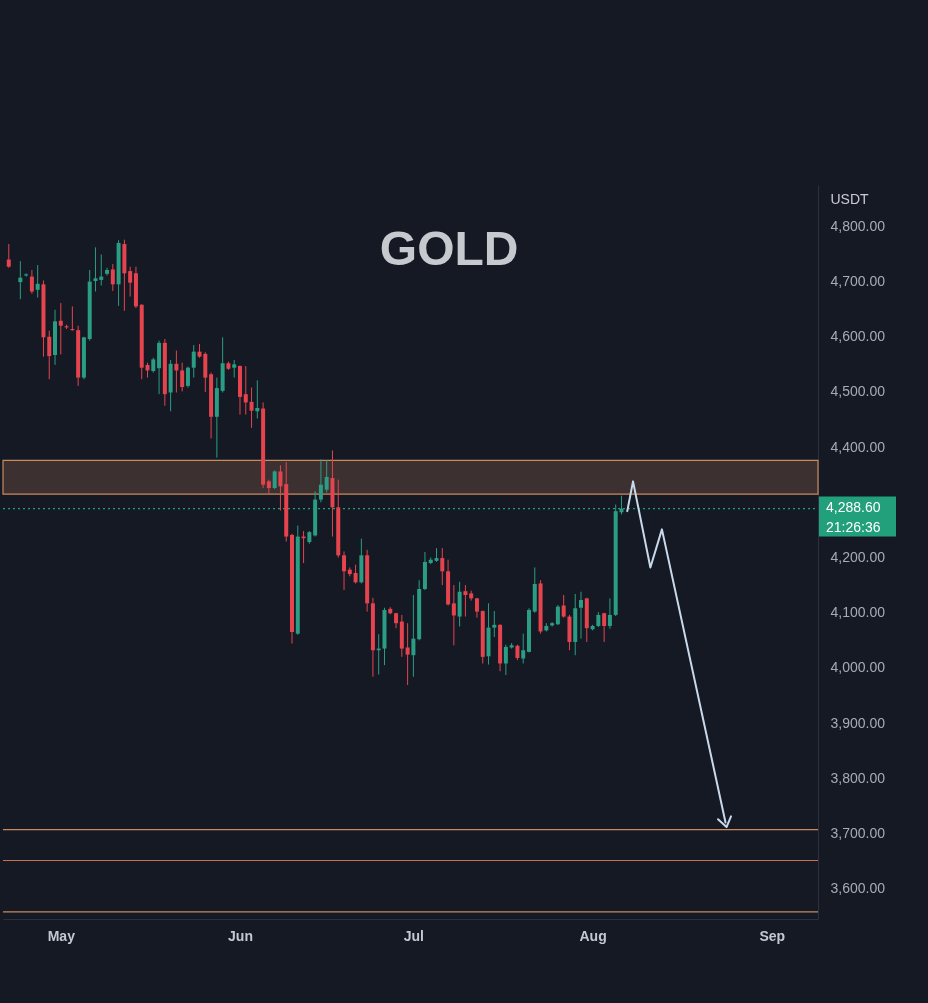 The image size is (928, 1003). I want to click on y-tick-label: 4,500.00, so click(858, 391).